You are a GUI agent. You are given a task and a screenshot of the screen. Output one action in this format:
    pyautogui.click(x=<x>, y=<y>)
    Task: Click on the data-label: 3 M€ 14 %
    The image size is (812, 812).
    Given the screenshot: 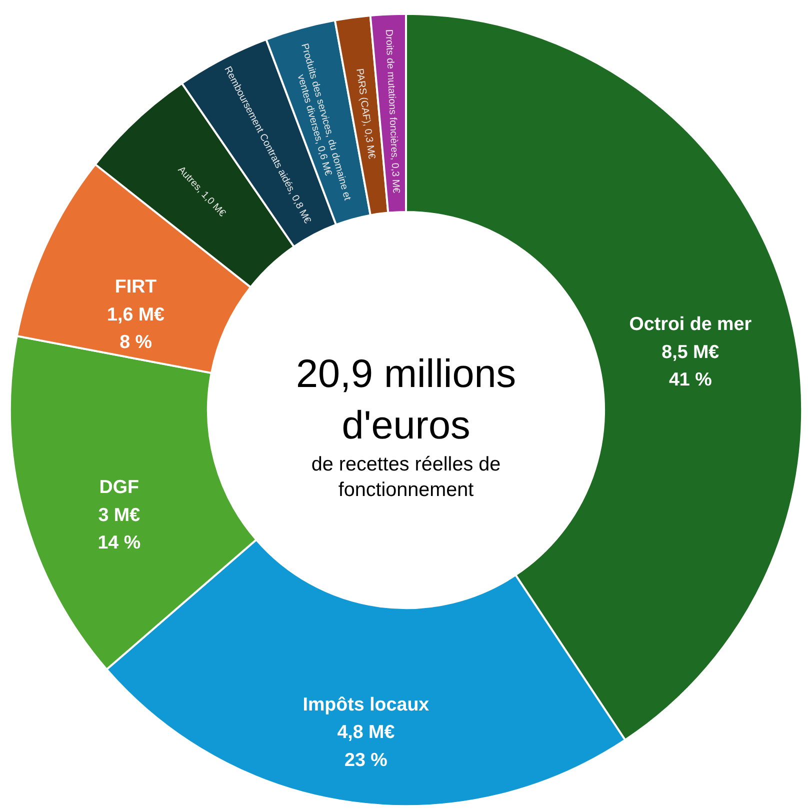 What is the action you would take?
    pyautogui.click(x=119, y=528)
    